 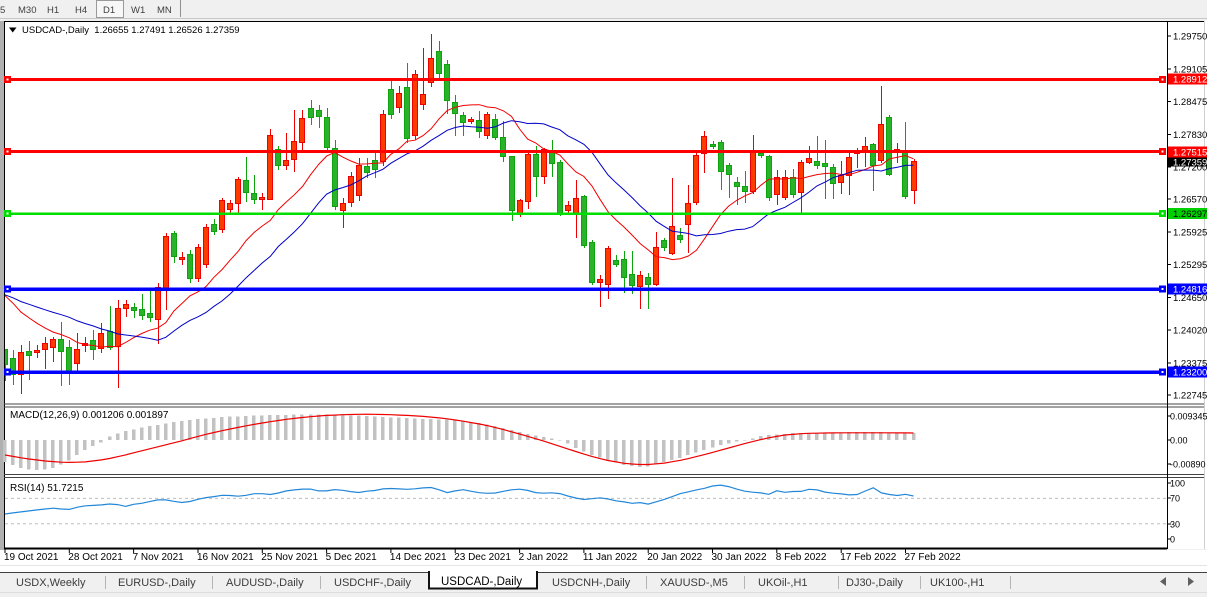 What do you see at coordinates (81, 10) in the screenshot?
I see `svg-text: H4` at bounding box center [81, 10].